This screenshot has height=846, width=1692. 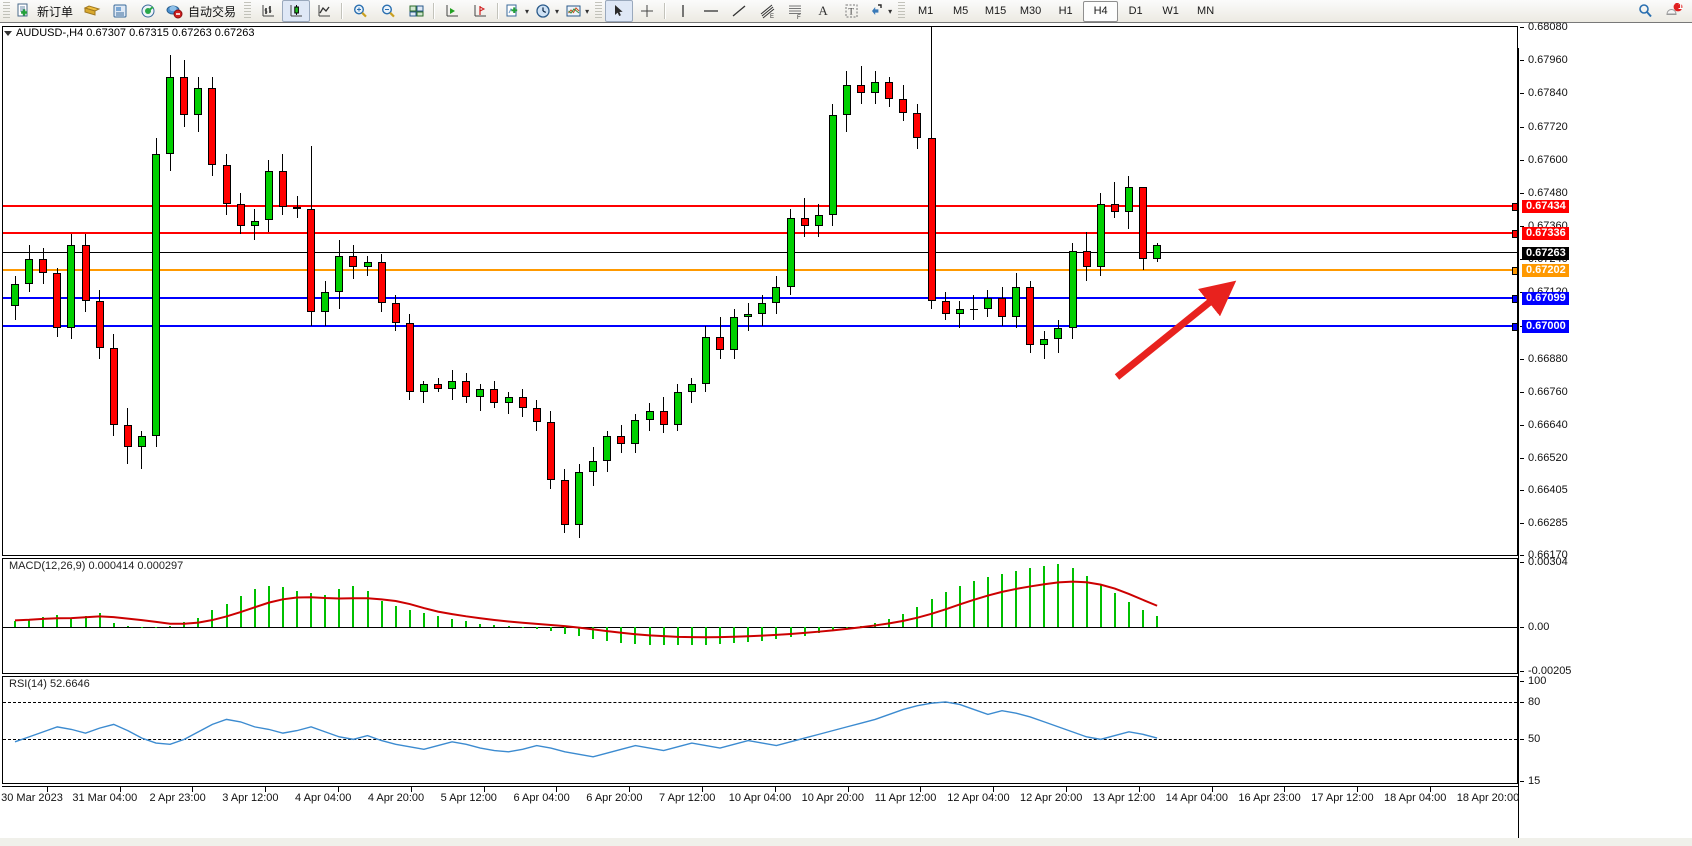 I want to click on price-level-line-0.67202, so click(x=760, y=270).